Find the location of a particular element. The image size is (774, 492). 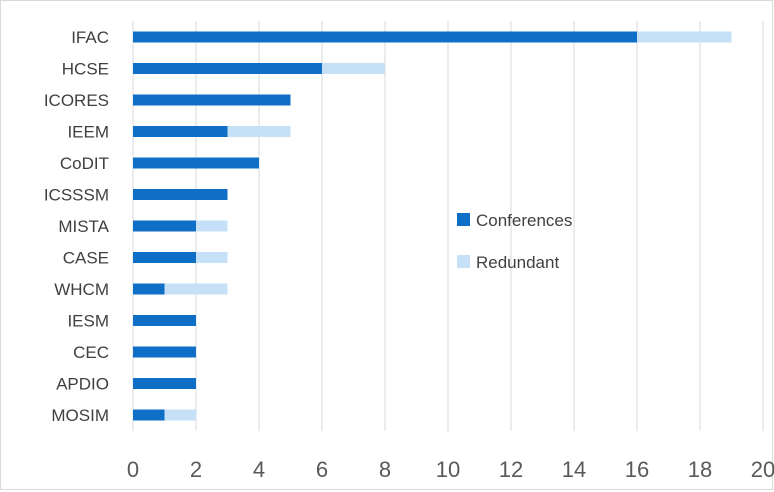

bar-redundant-case is located at coordinates (212, 257).